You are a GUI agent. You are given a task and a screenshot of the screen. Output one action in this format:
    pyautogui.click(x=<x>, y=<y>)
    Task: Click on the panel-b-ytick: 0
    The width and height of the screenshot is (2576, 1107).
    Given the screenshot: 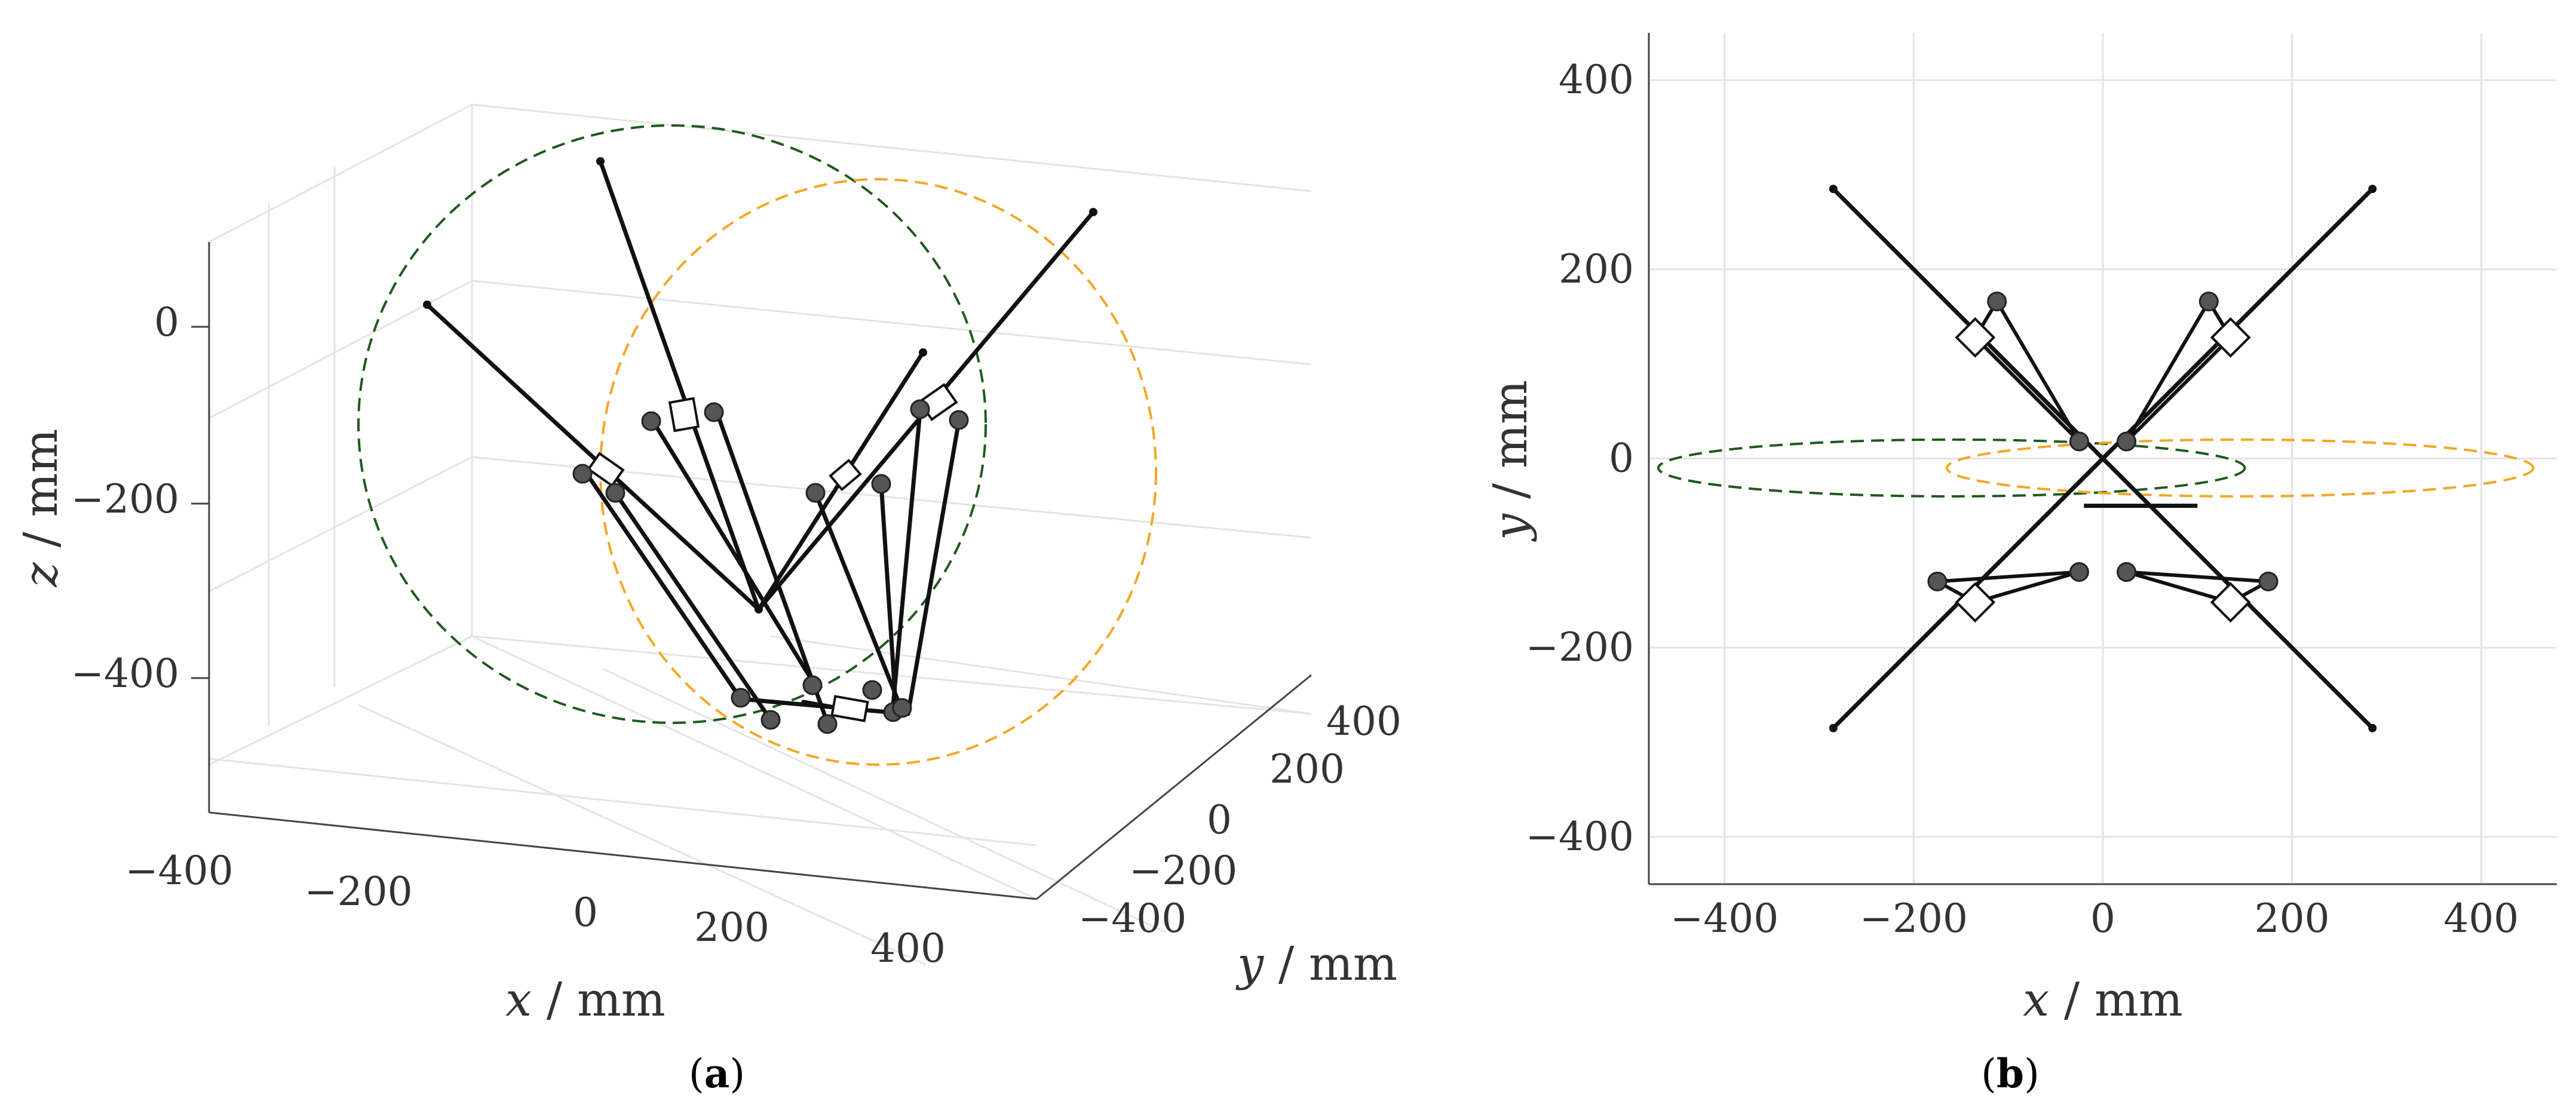 What is the action you would take?
    pyautogui.click(x=1621, y=459)
    